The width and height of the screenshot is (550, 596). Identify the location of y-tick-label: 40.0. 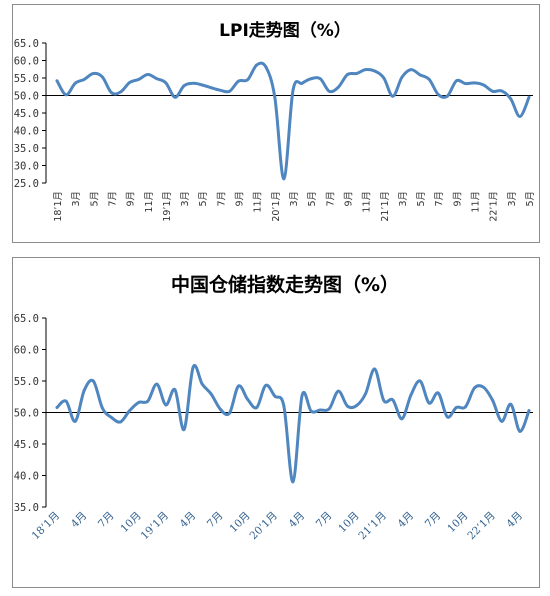
(26, 132).